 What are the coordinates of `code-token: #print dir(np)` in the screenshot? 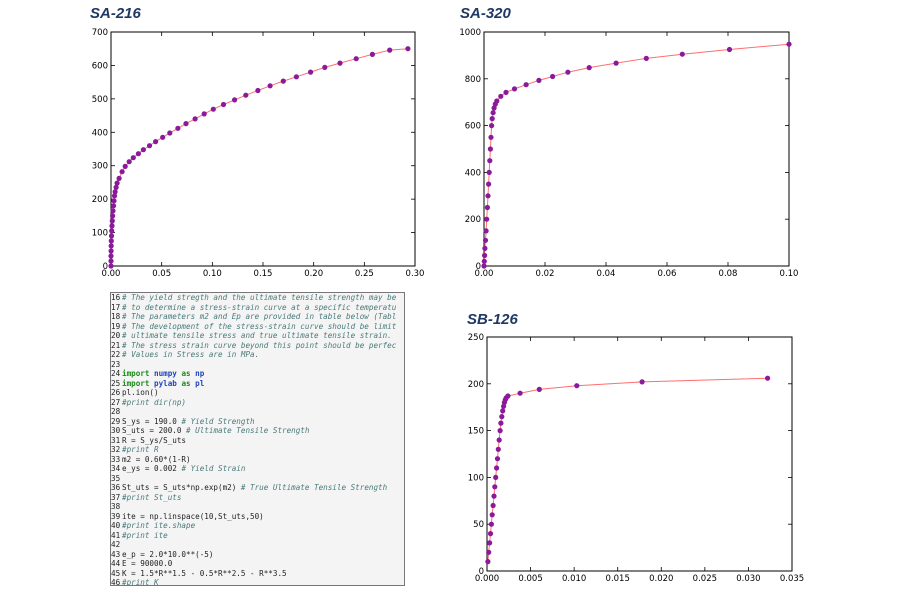 It's located at (154, 402).